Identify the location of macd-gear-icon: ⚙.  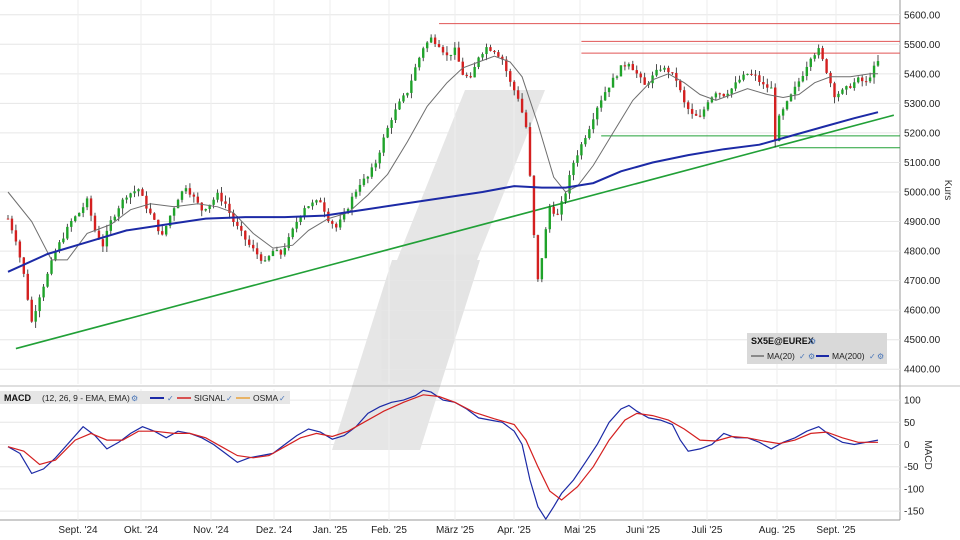
(134, 398).